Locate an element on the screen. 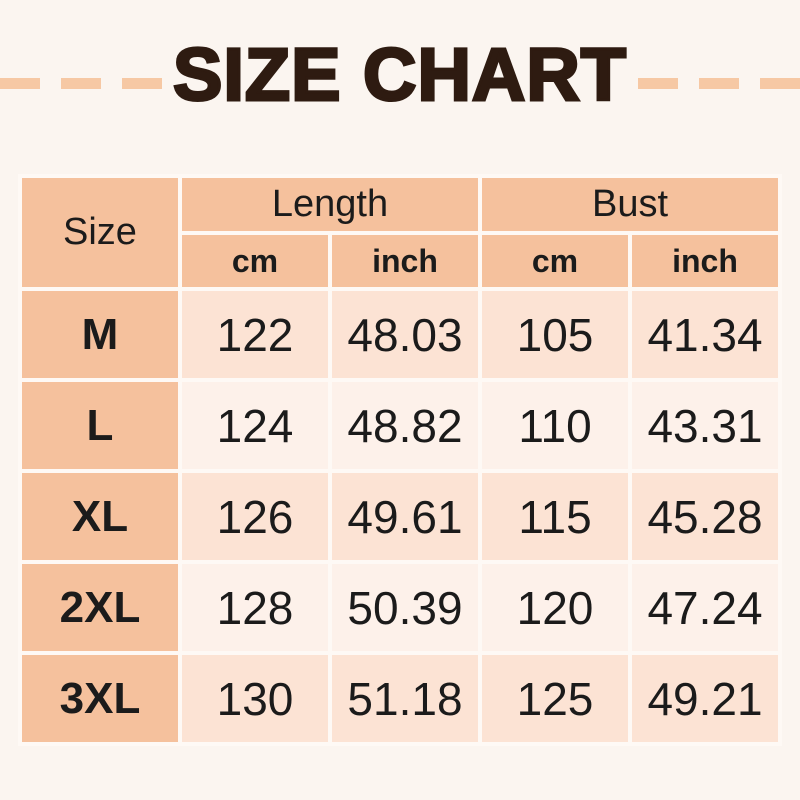  cell-length-cm: 126 is located at coordinates (254, 516).